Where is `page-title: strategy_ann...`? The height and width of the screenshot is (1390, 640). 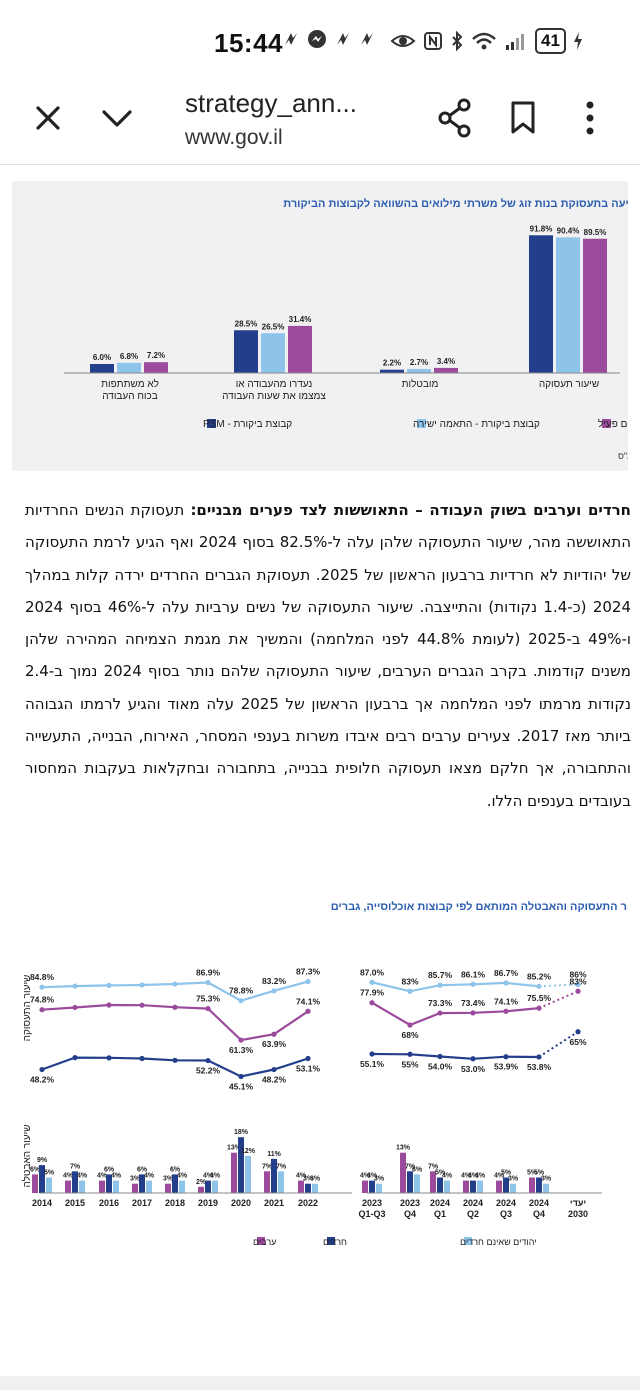
page-title: strategy_ann... is located at coordinates (271, 103).